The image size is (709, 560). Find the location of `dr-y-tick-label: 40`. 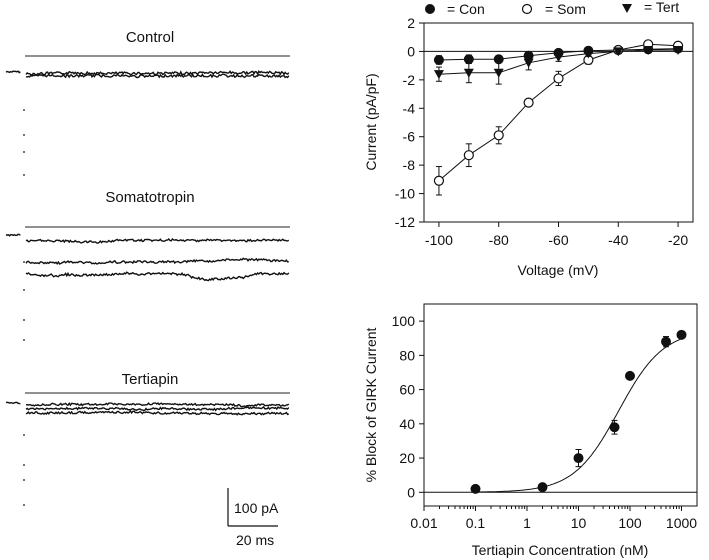

dr-y-tick-label: 40 is located at coordinates (407, 424).